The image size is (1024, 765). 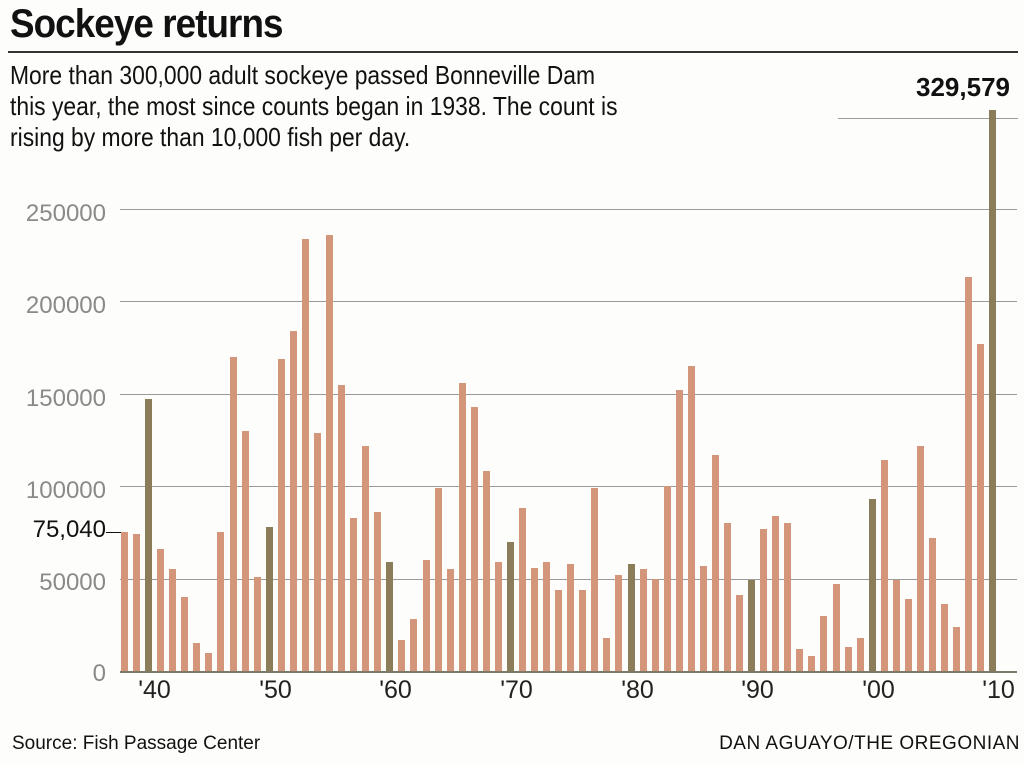 I want to click on bar-1987, so click(x=715, y=563).